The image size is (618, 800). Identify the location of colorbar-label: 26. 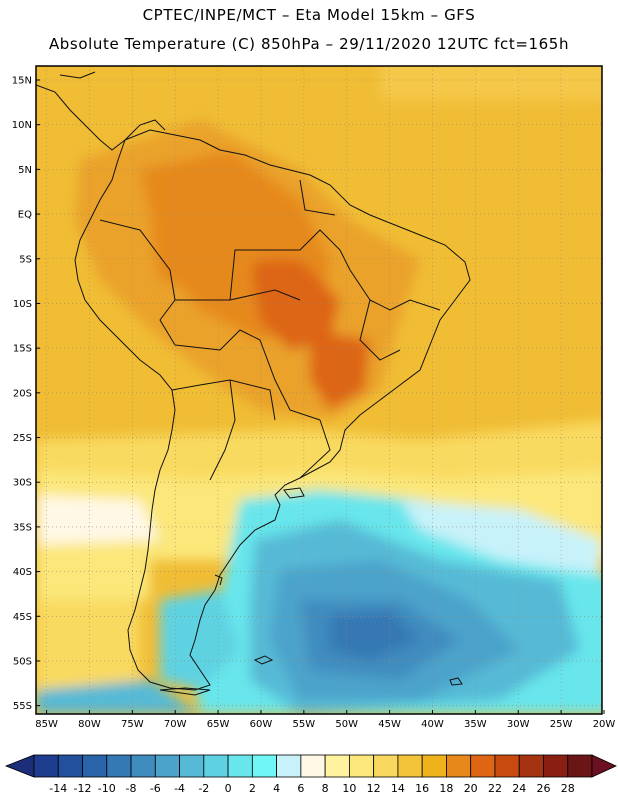
(543, 788).